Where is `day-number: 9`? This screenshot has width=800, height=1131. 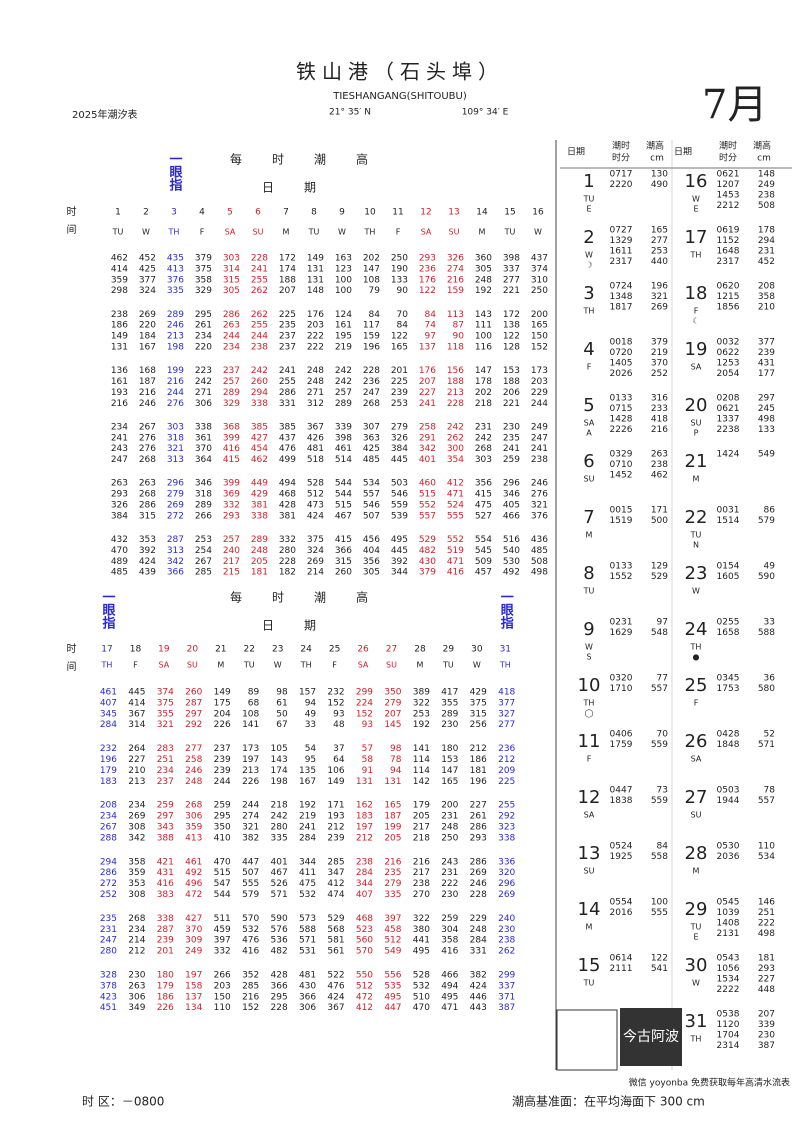
day-number: 9 is located at coordinates (588, 629).